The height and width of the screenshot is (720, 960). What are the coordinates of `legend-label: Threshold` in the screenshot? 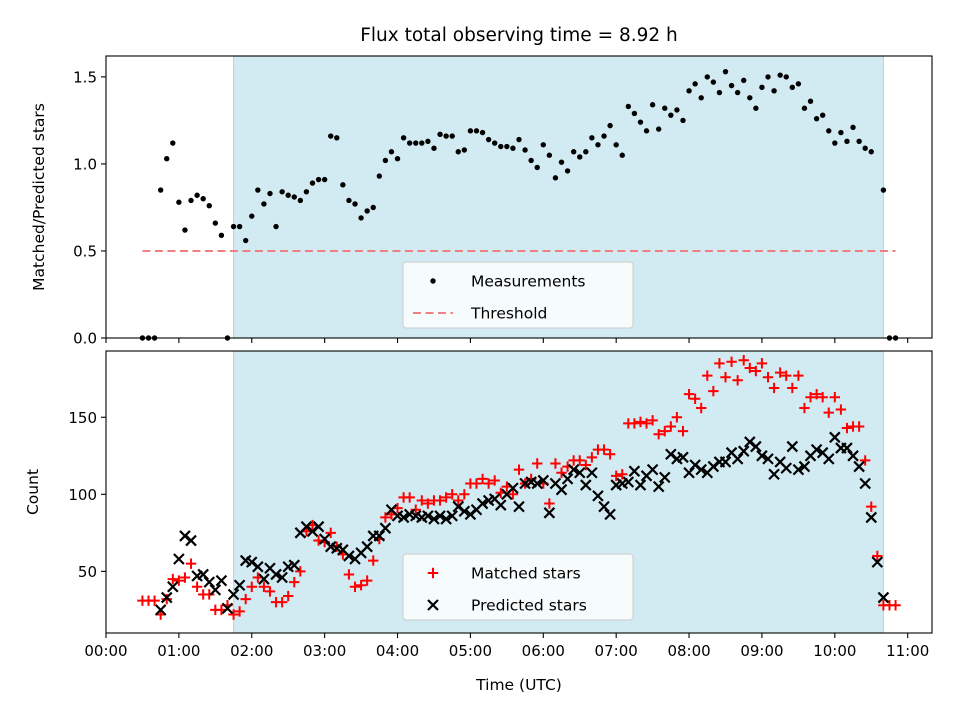 It's located at (508, 314).